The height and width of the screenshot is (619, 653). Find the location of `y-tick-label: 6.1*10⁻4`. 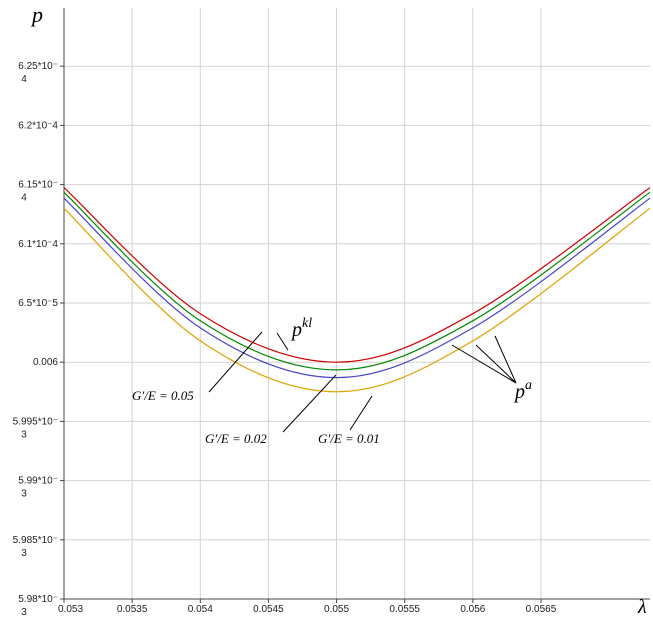

y-tick-label: 6.1*10⁻4 is located at coordinates (38, 244).